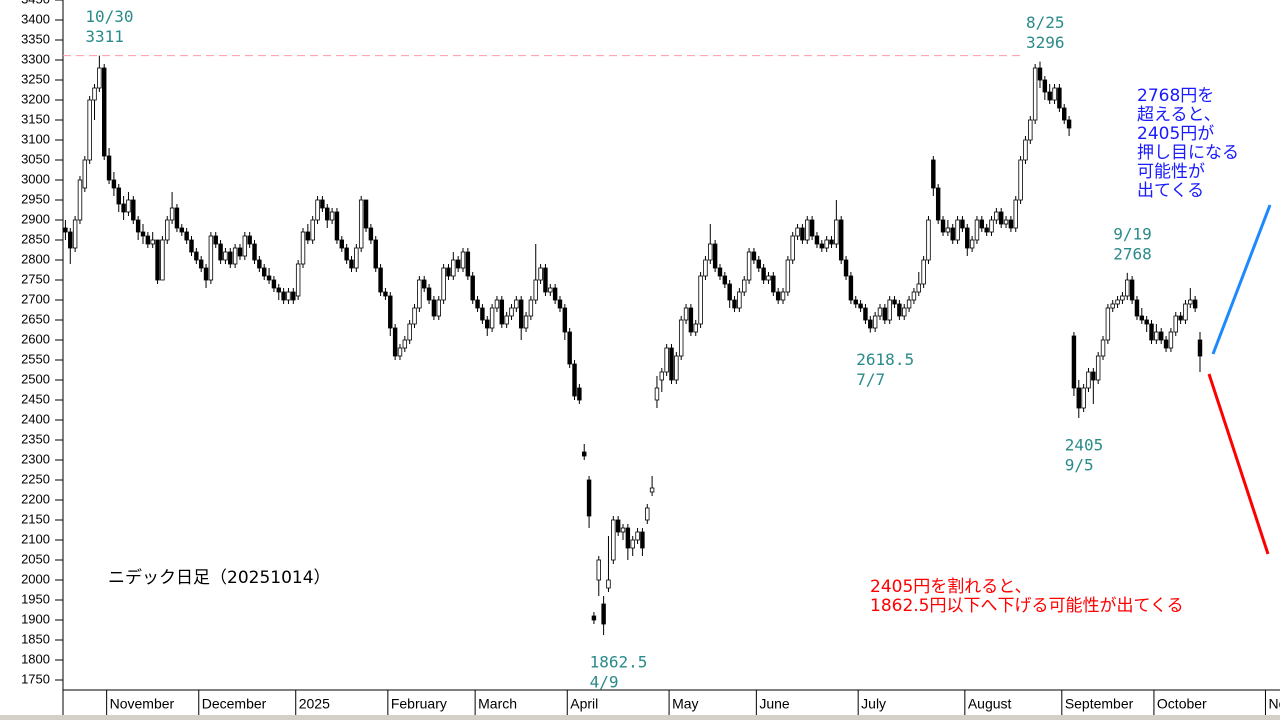 Image resolution: width=1280 pixels, height=720 pixels. Describe the element at coordinates (35, 438) in the screenshot. I see `y-tick-label: 2350` at that location.